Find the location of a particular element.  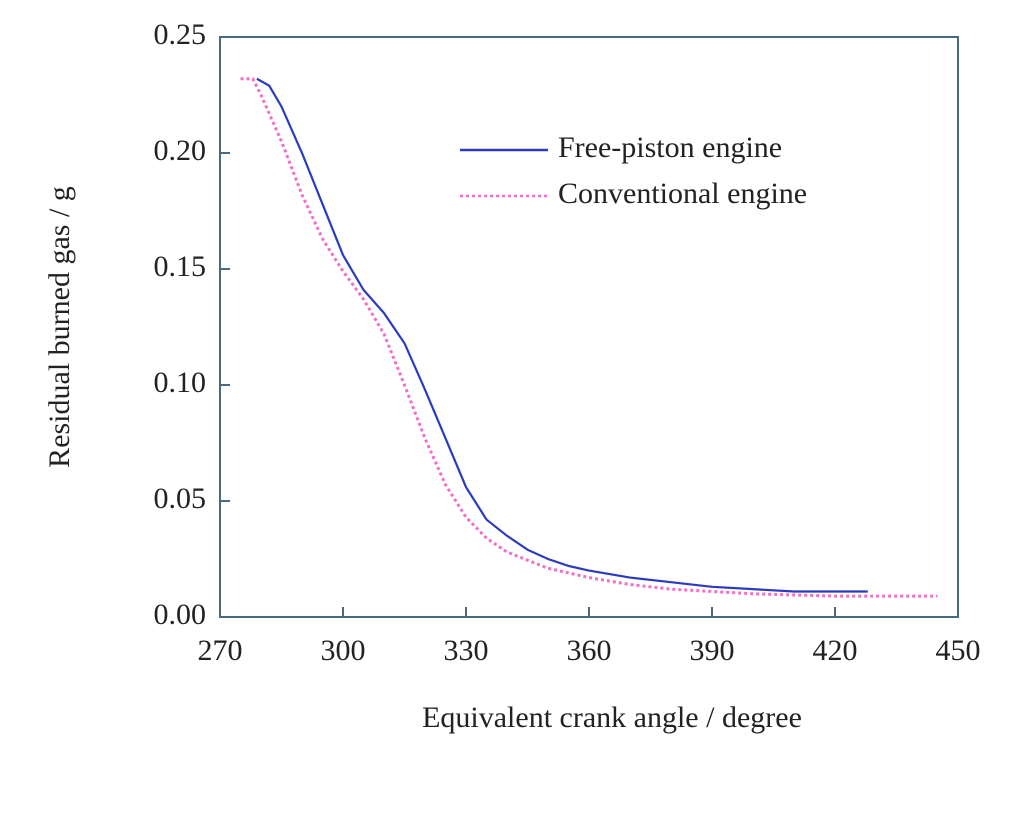

y-tick-label: 0.05 is located at coordinates (180, 498).